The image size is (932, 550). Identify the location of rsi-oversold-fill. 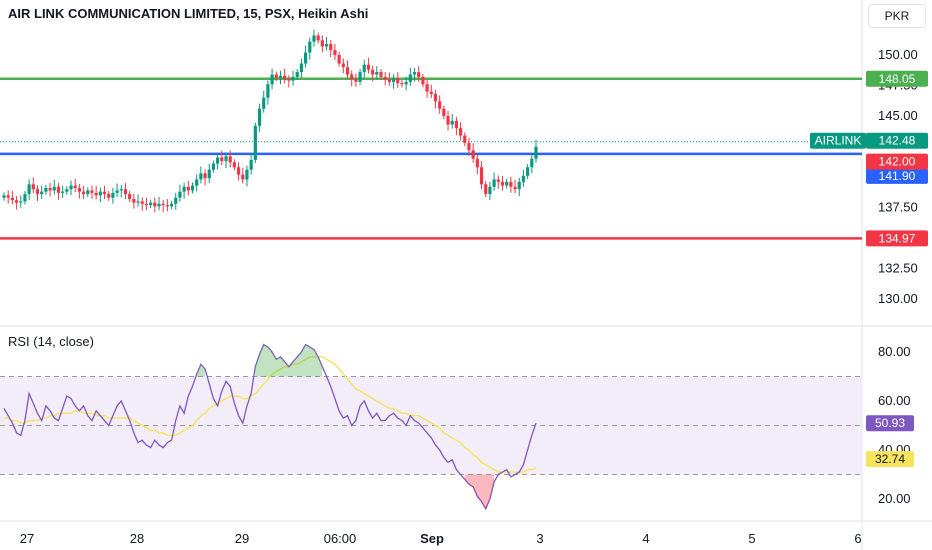
(487, 491).